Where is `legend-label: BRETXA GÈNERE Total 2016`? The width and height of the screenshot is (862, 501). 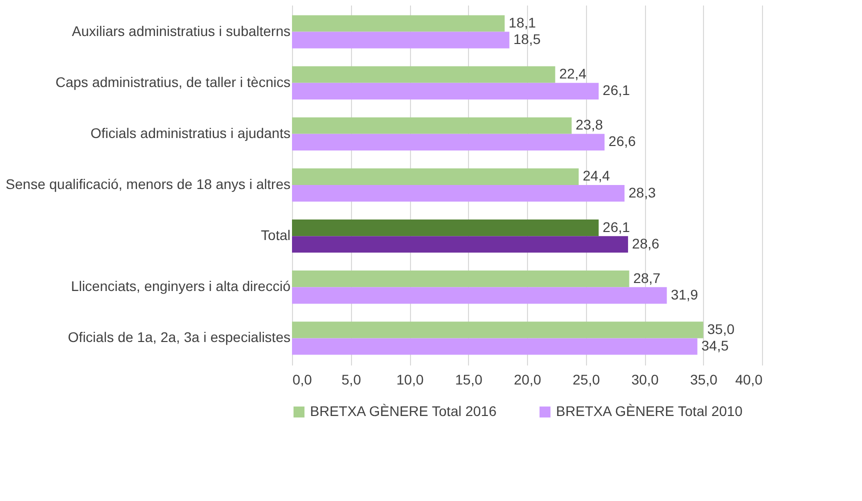
legend-label: BRETXA GÈNERE Total 2016 is located at coordinates (403, 411).